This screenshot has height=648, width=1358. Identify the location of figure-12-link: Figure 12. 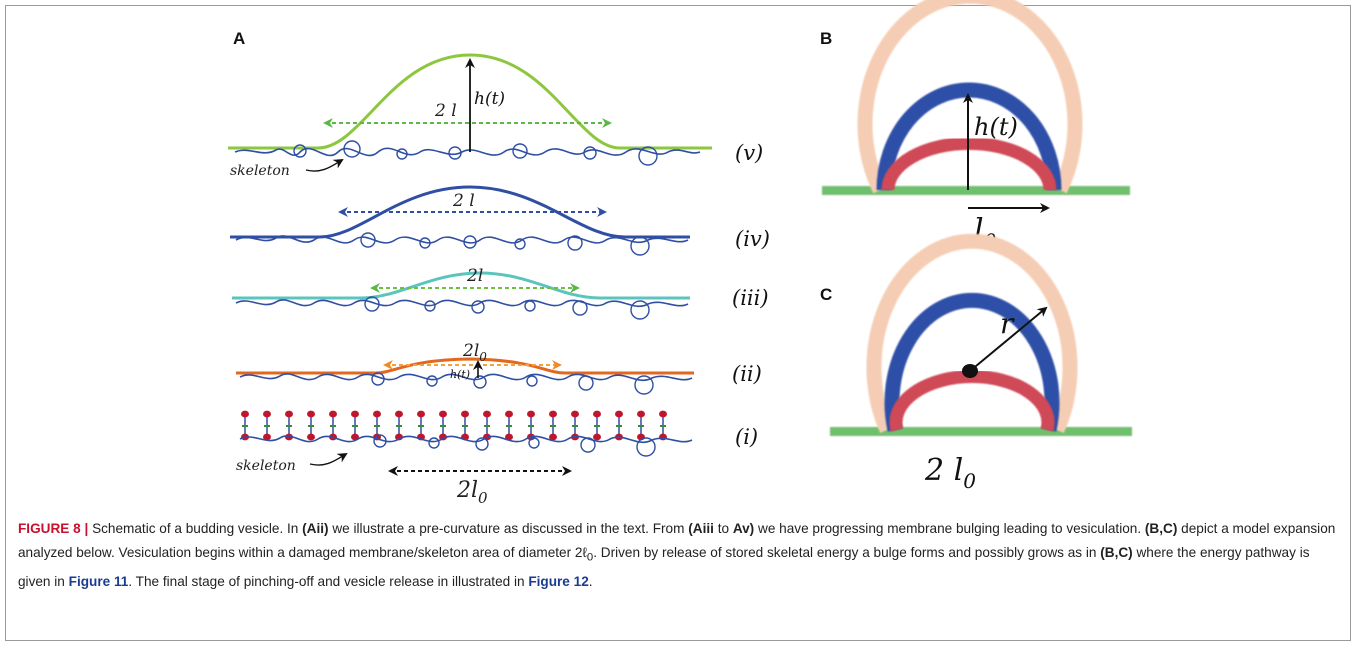
(558, 581).